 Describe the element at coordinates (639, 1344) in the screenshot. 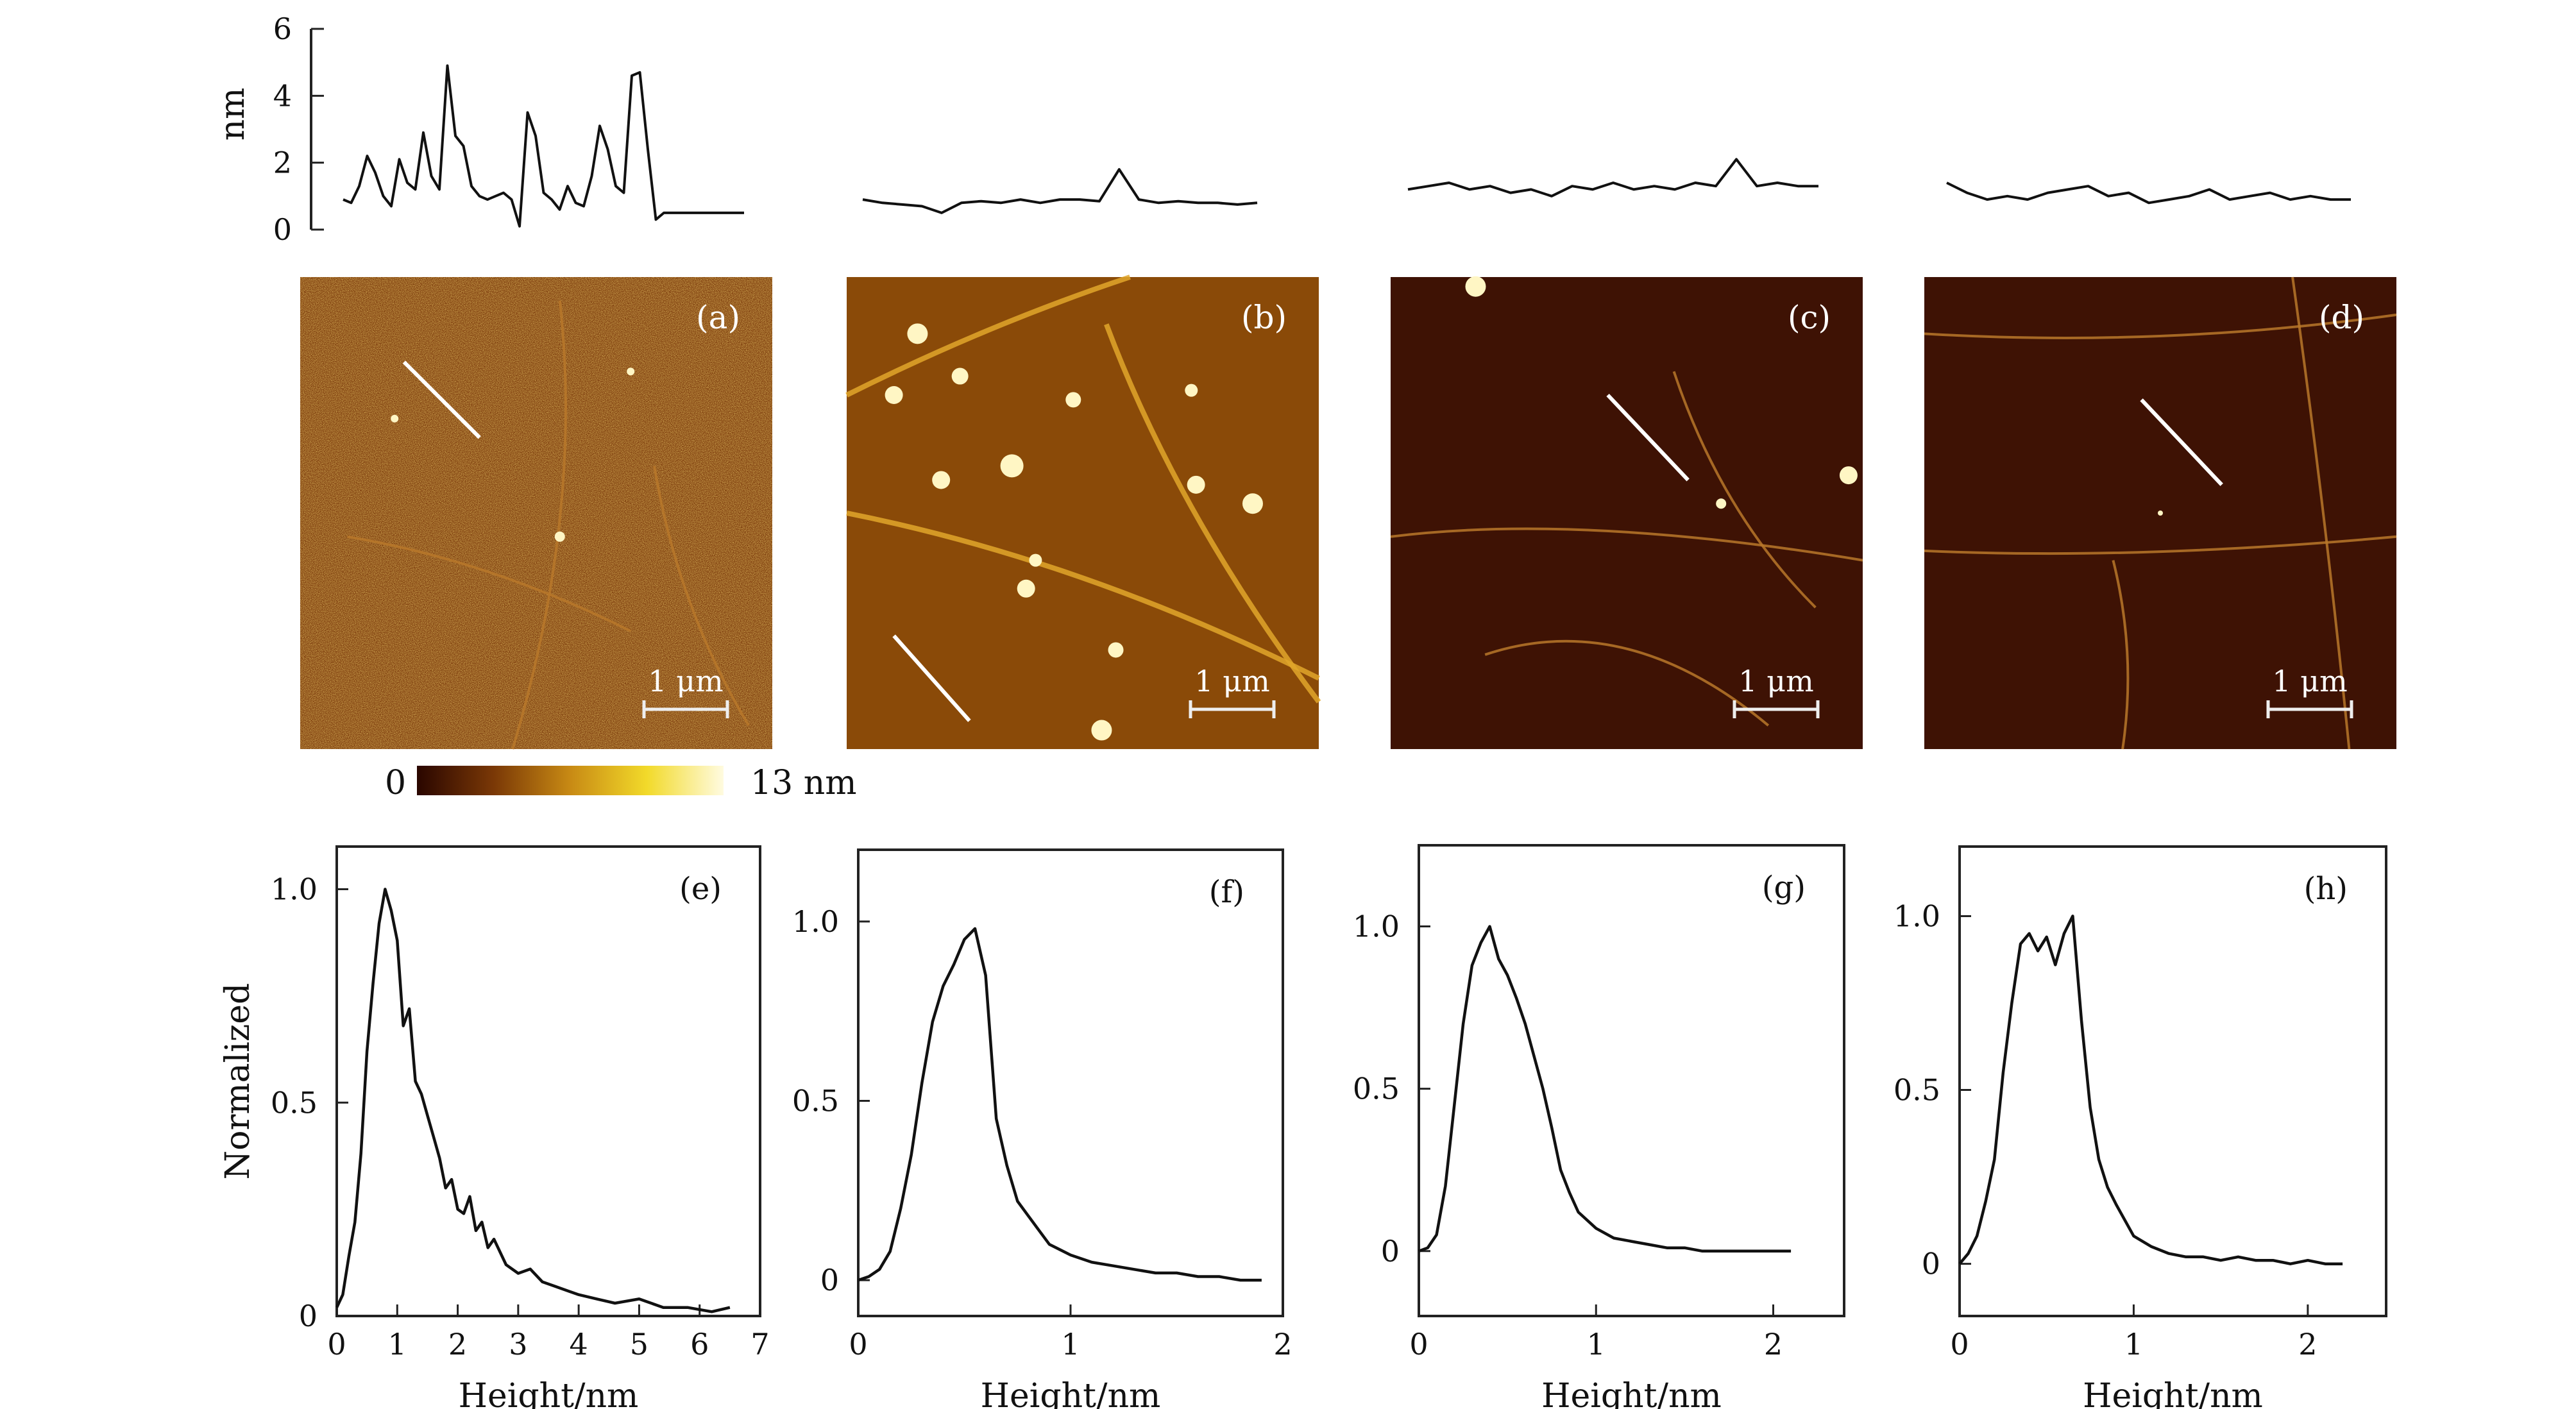

I see `x-tick-label: 5` at that location.